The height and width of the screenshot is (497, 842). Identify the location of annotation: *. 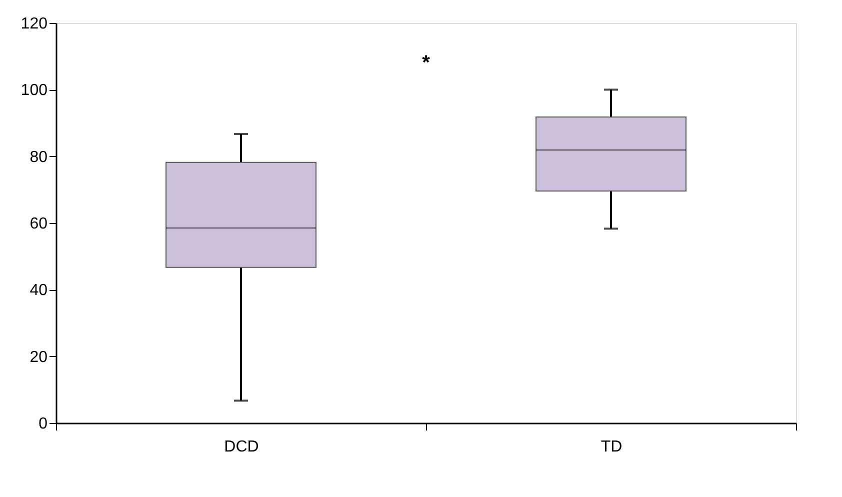
(426, 63).